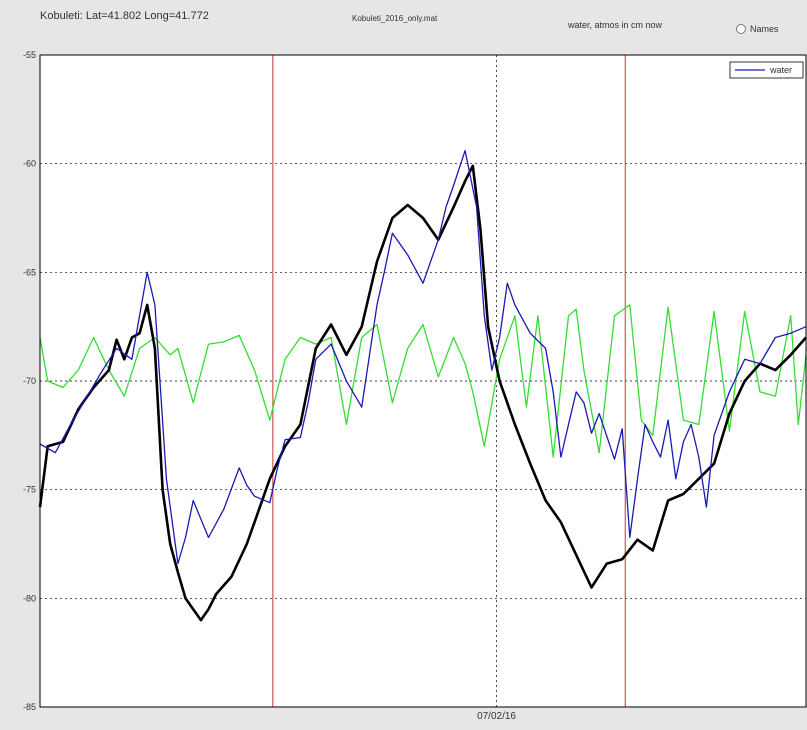 This screenshot has width=807, height=730. I want to click on y-tick-label: -65, so click(29, 272).